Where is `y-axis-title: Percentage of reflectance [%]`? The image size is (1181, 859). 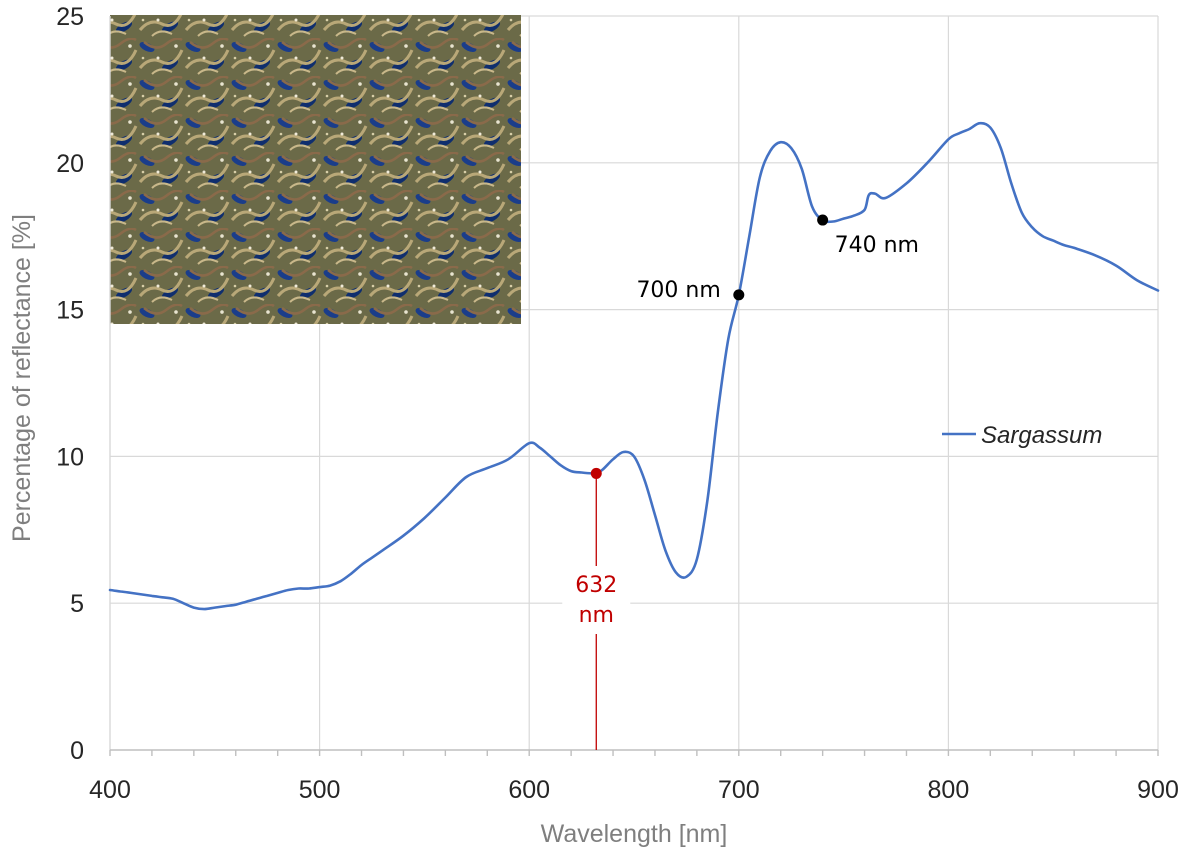 y-axis-title: Percentage of reflectance [%] is located at coordinates (22, 378).